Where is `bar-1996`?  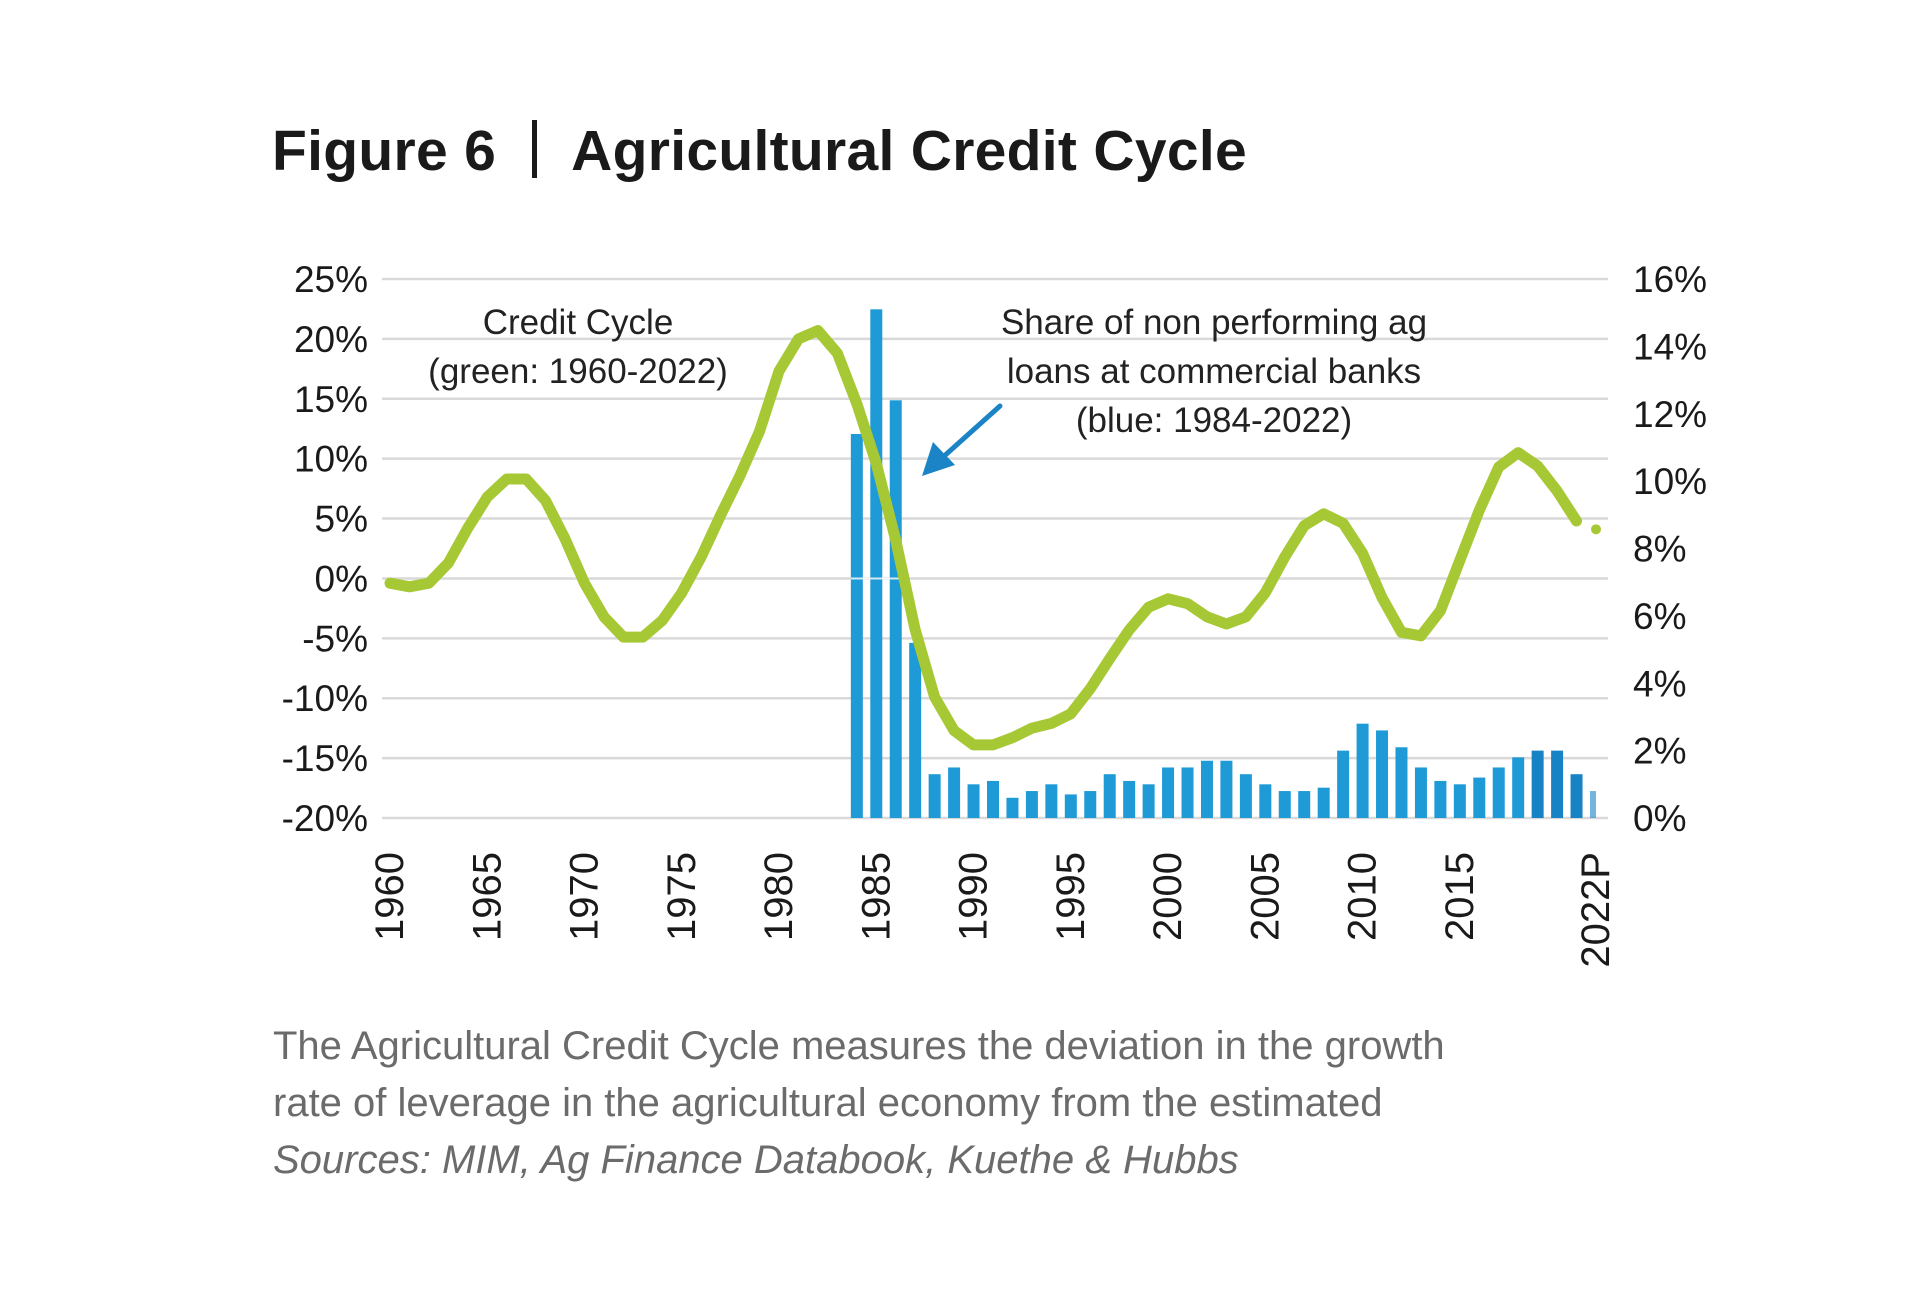
bar-1996 is located at coordinates (1090, 804).